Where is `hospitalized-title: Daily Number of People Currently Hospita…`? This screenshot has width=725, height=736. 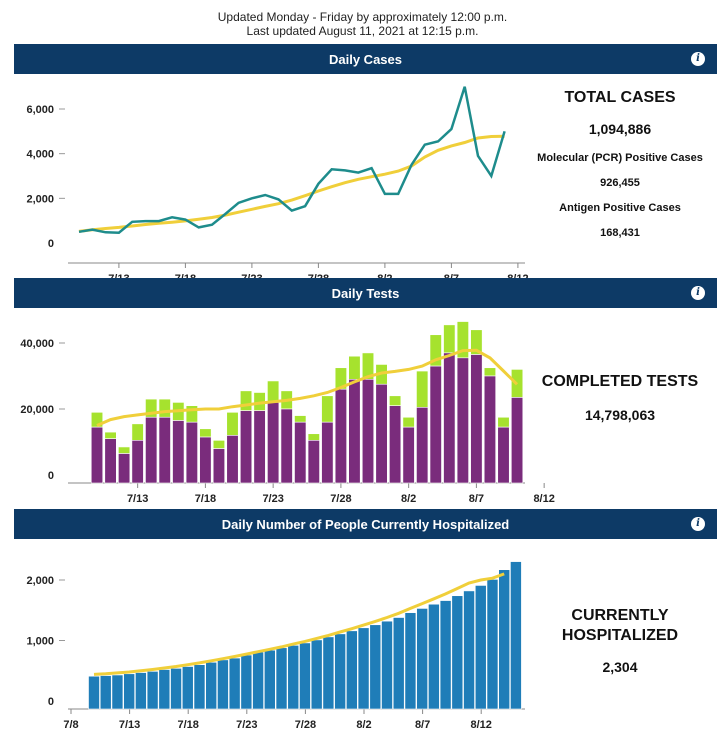 hospitalized-title: Daily Number of People Currently Hospita… is located at coordinates (365, 524).